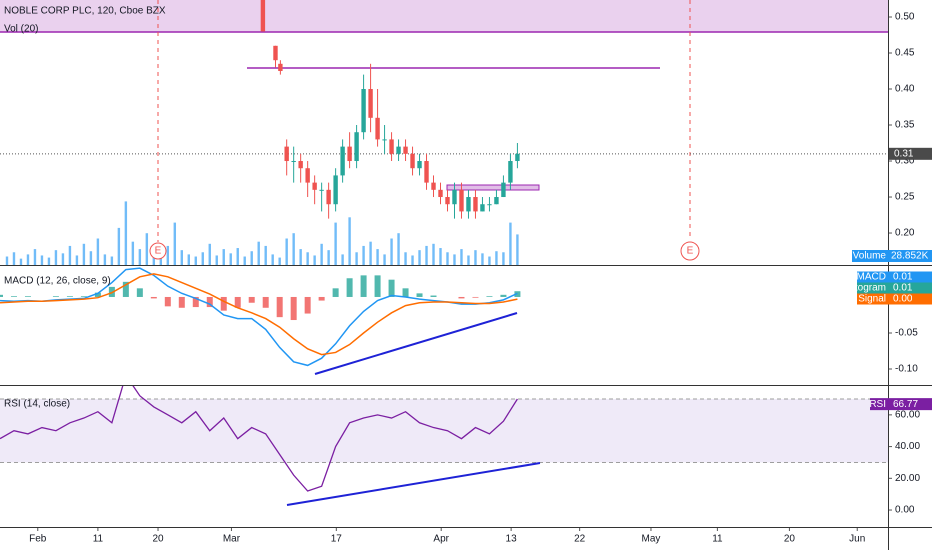  What do you see at coordinates (905, 197) in the screenshot?
I see `y-tick-label: 0.25` at bounding box center [905, 197].